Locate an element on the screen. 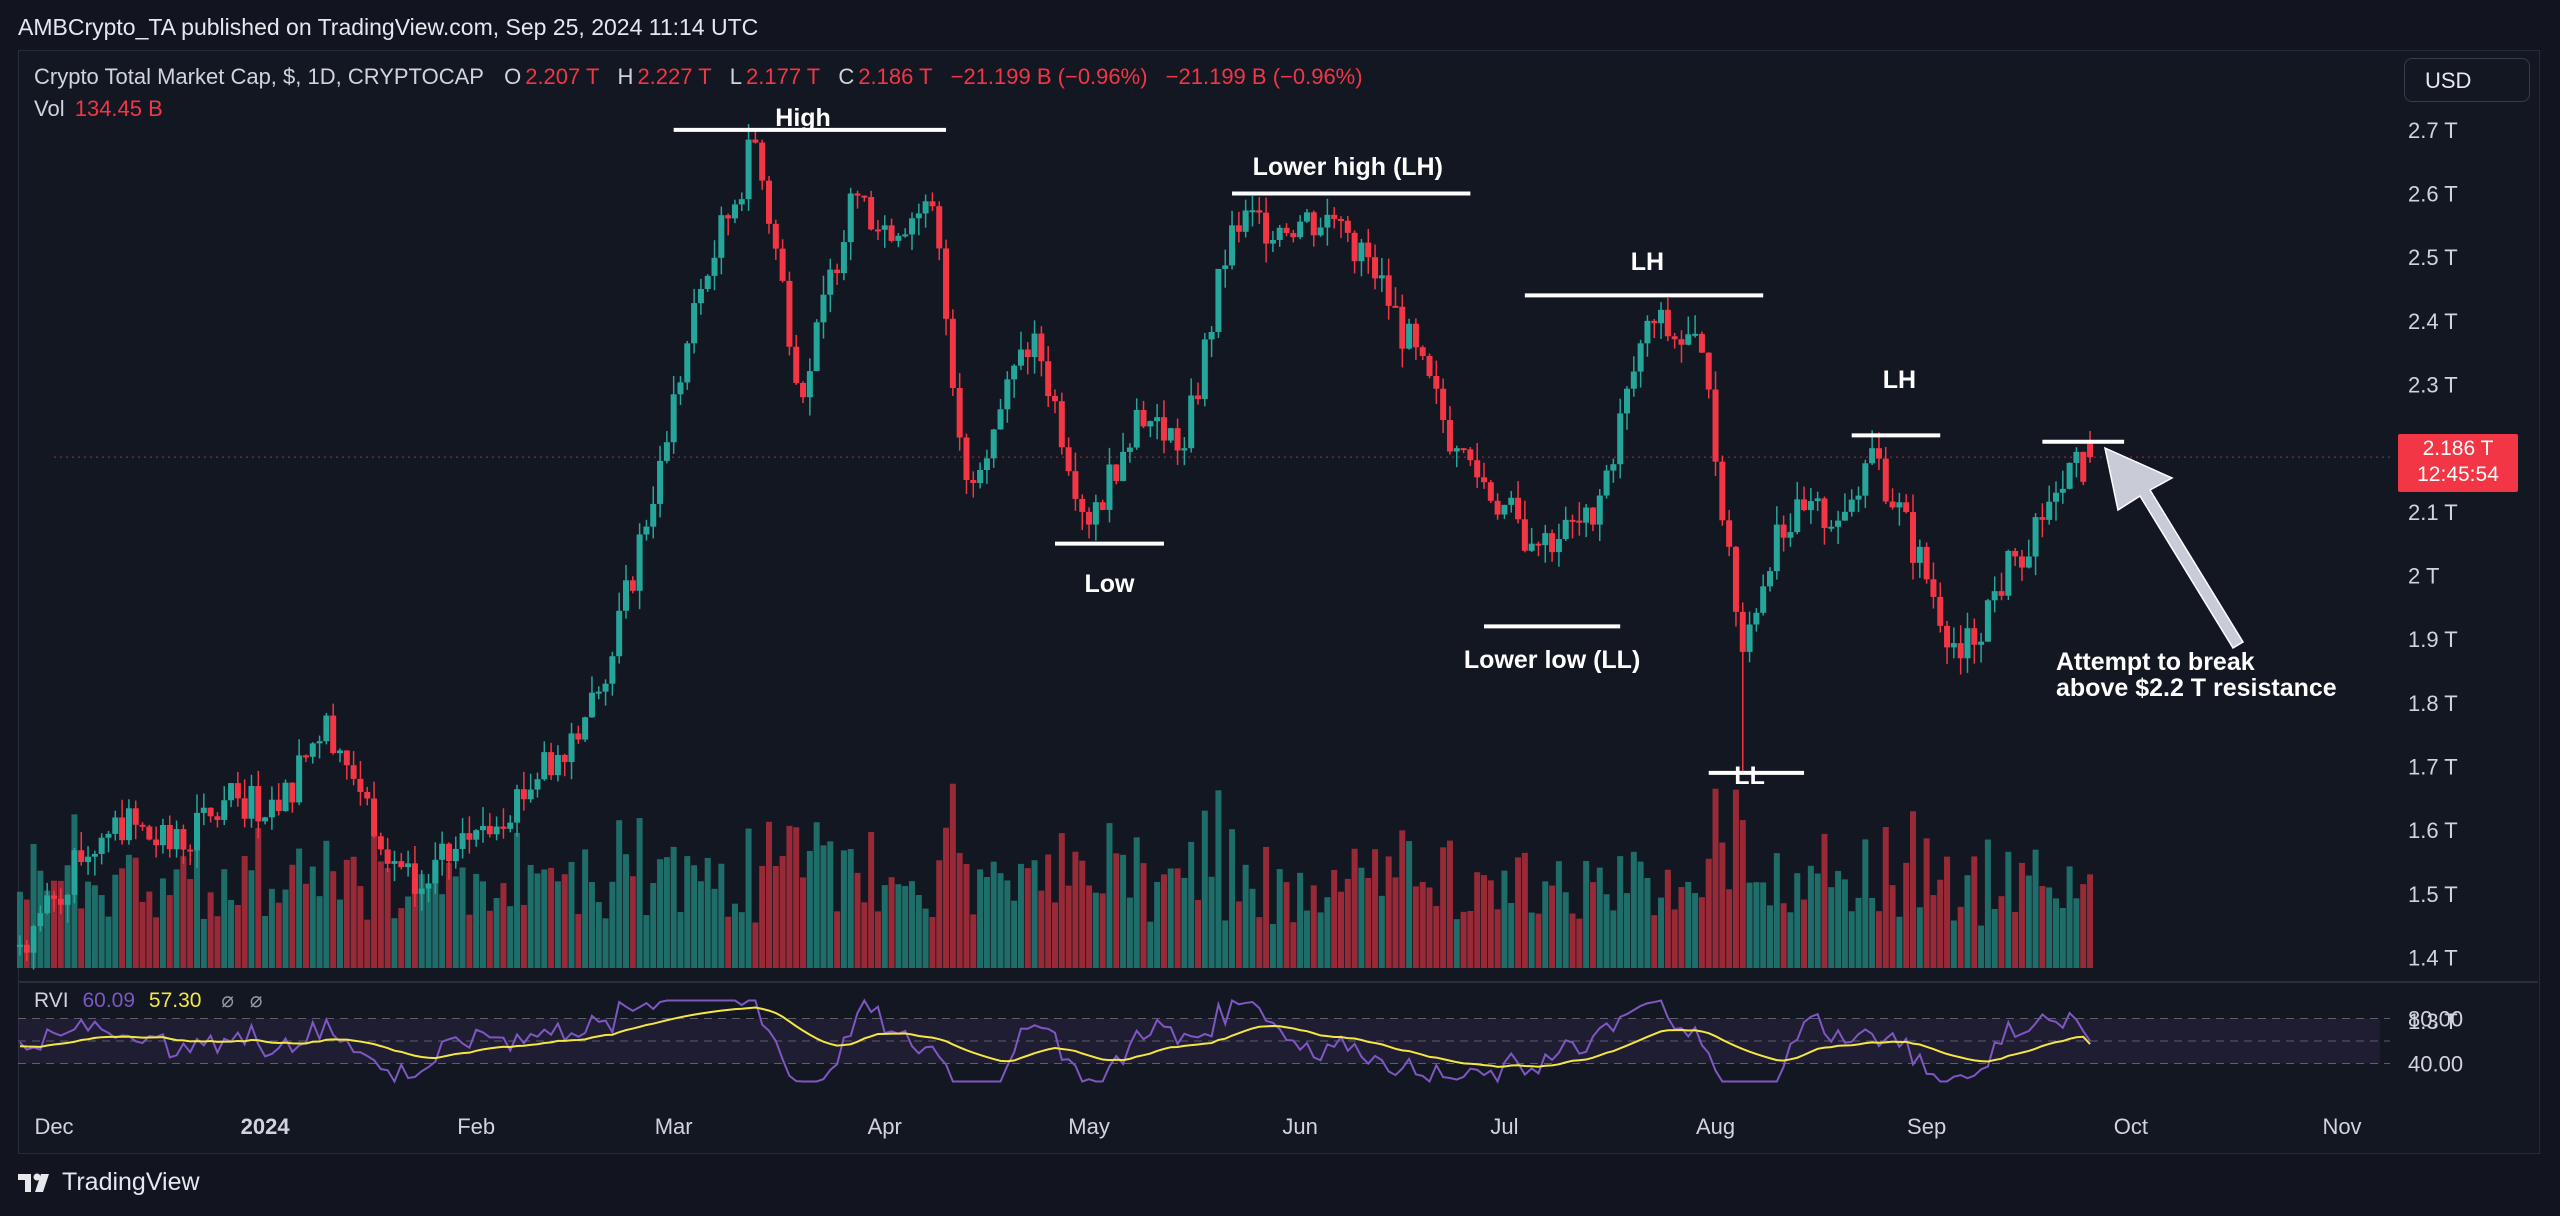  currency-button: USD is located at coordinates (2467, 80).